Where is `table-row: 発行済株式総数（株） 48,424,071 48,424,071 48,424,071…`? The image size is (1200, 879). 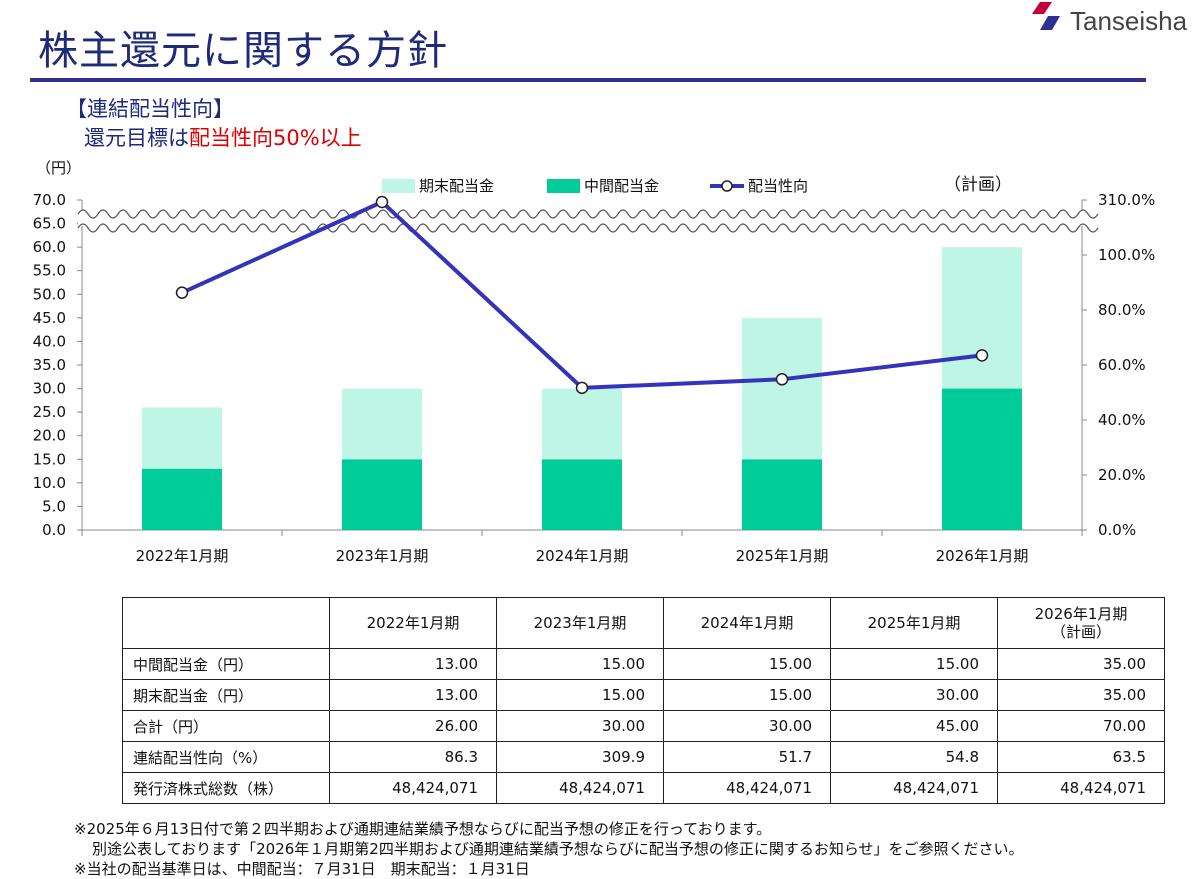 table-row: 発行済株式総数（株） 48,424,071 48,424,071 48,424,071… is located at coordinates (643, 788).